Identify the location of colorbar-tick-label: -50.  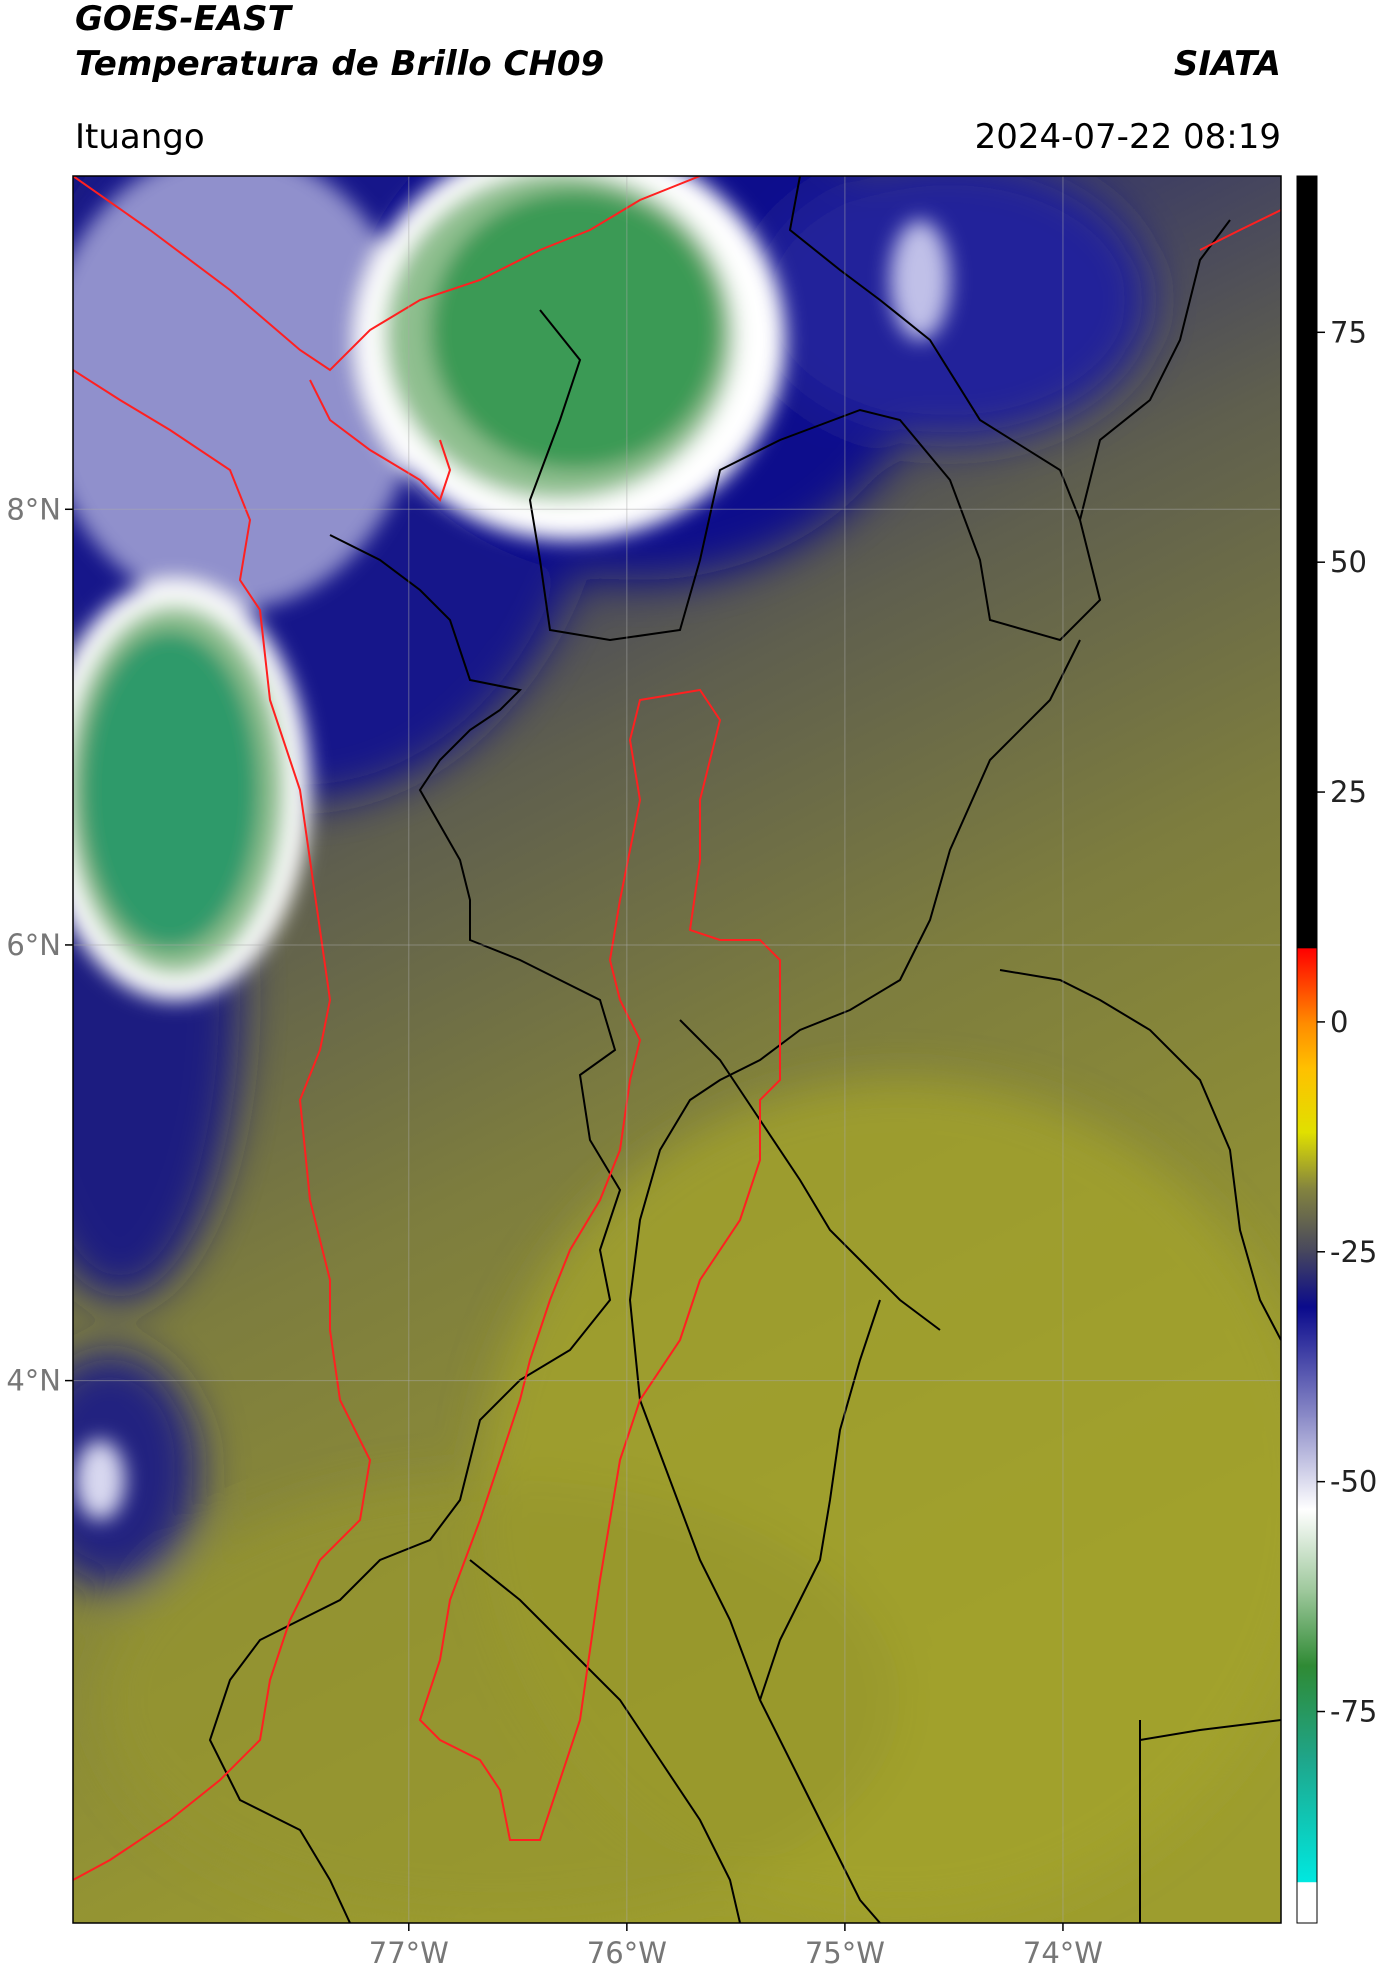
(1353, 1482).